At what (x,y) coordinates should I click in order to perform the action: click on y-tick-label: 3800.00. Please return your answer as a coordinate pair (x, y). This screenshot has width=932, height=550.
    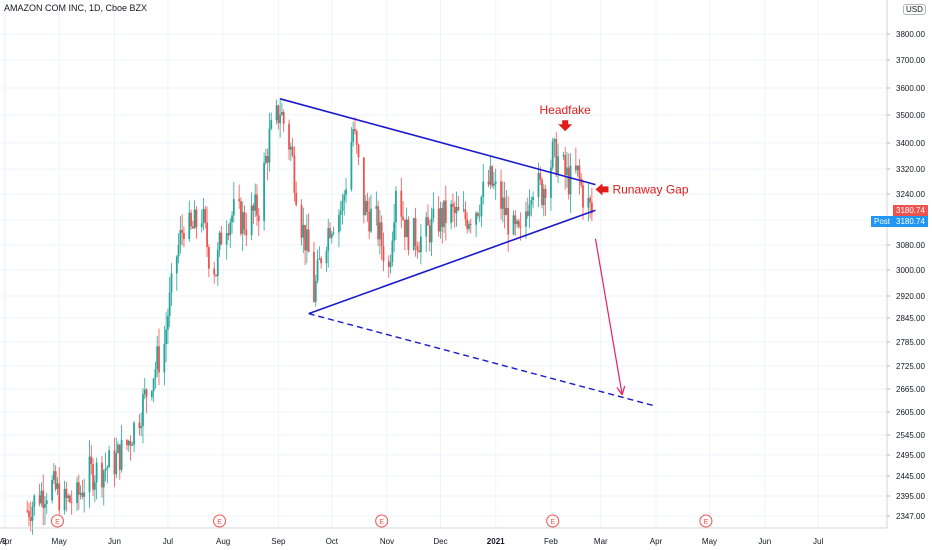
    Looking at the image, I should click on (910, 34).